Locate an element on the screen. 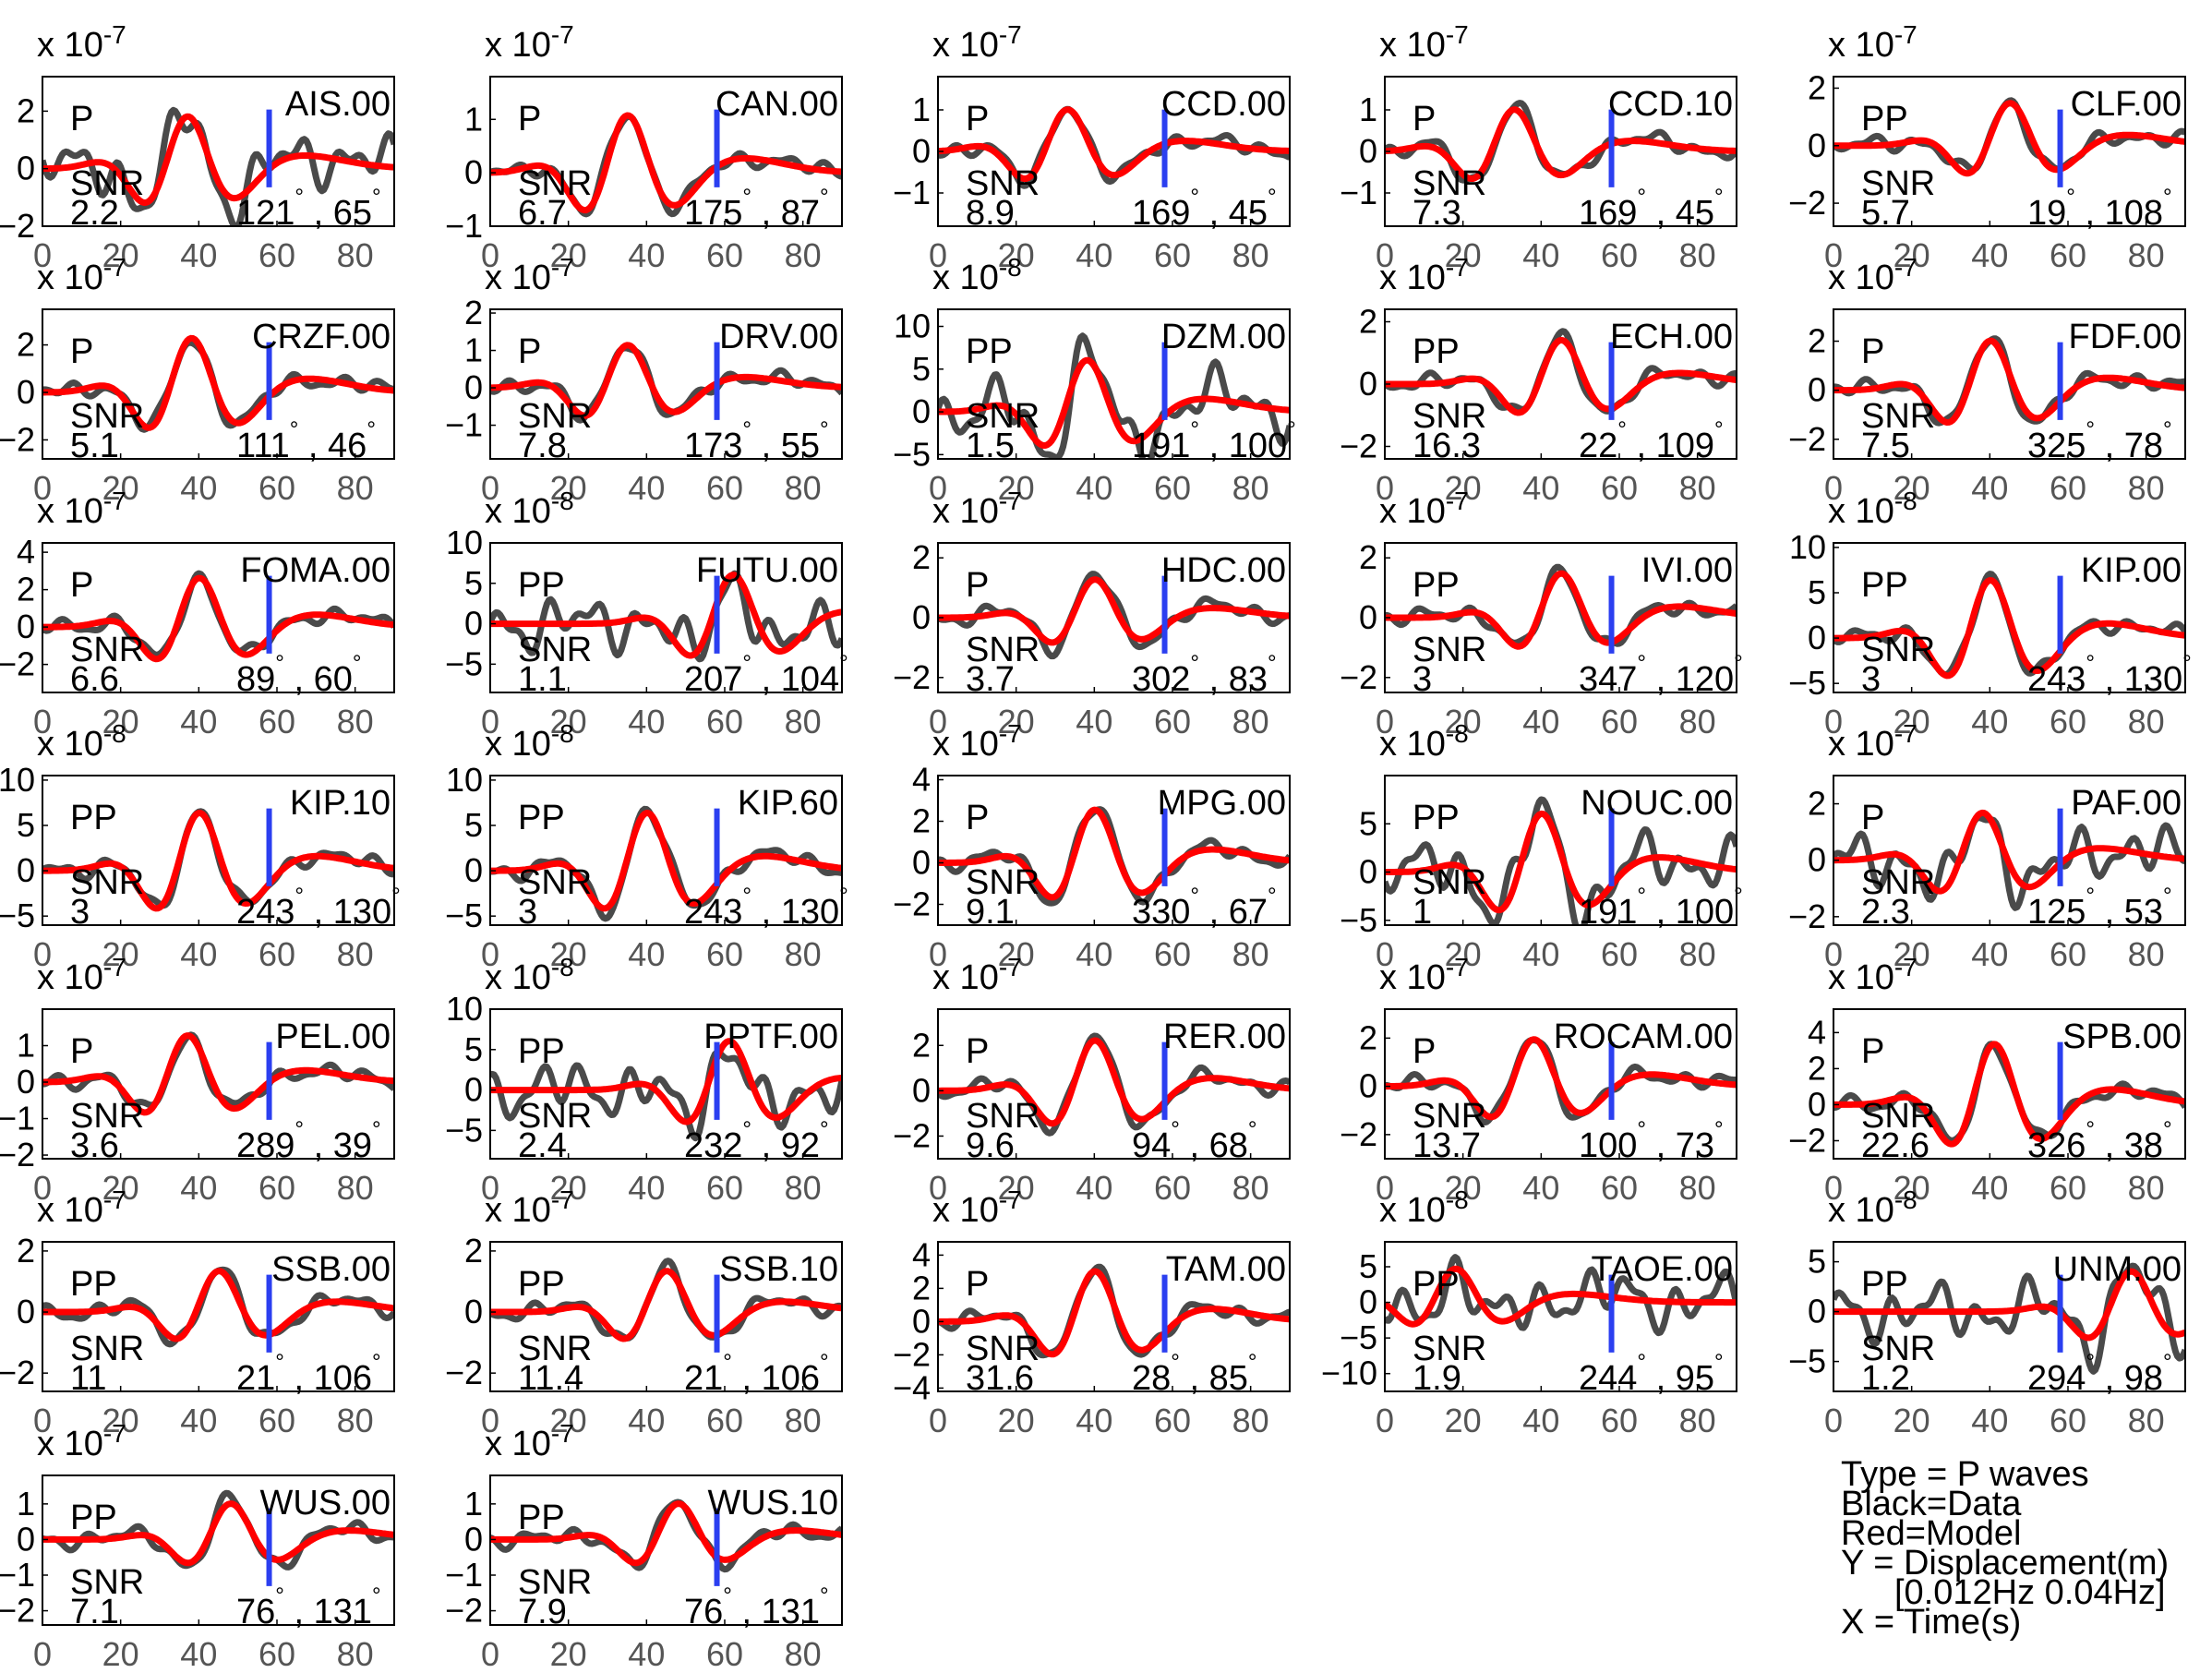  snr-value: 6.6 is located at coordinates (94, 679).